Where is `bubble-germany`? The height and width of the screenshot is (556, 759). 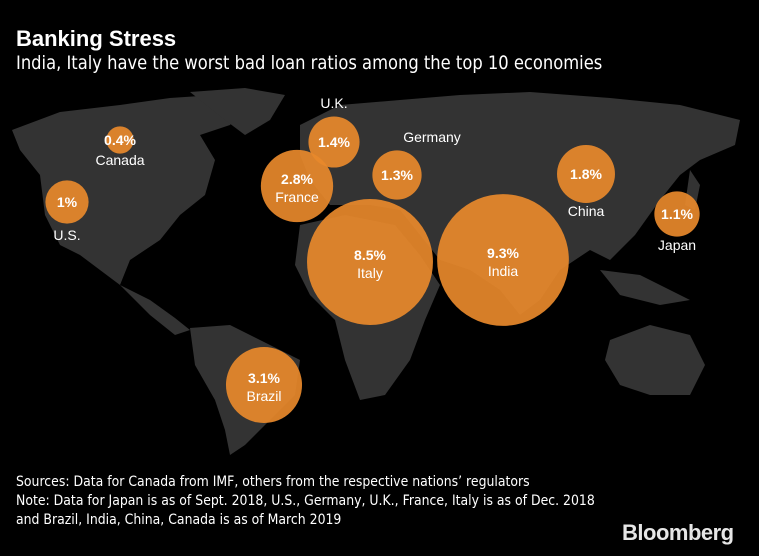
bubble-germany is located at coordinates (397, 175).